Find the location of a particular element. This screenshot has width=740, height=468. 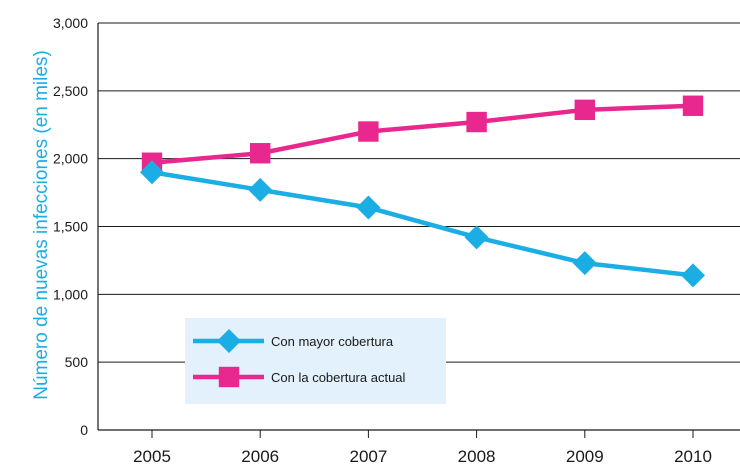

legend-label: Con la cobertura actual is located at coordinates (338, 377).